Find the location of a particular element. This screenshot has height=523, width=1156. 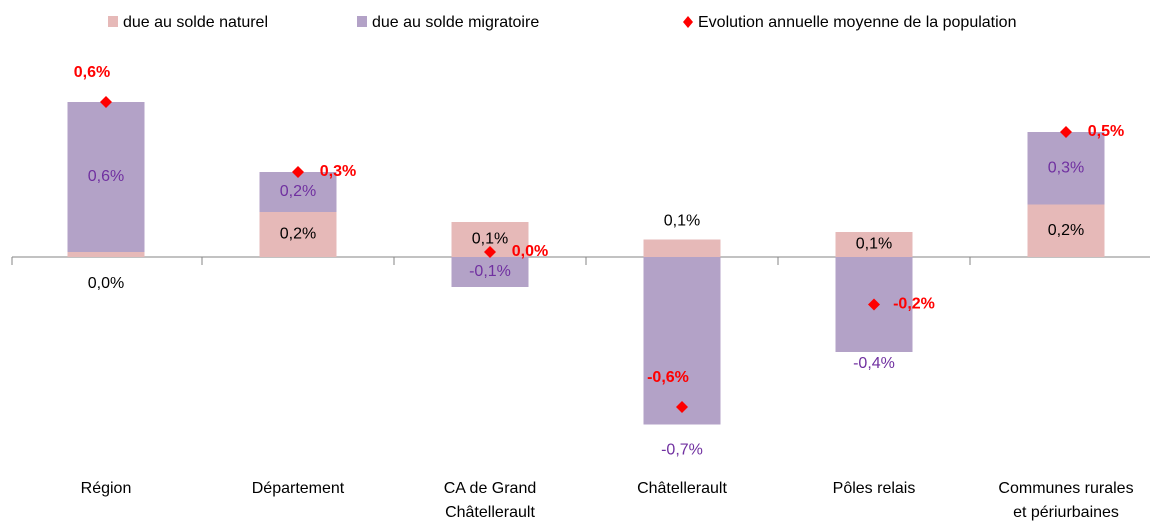

total-label: -0,2% is located at coordinates (914, 304).